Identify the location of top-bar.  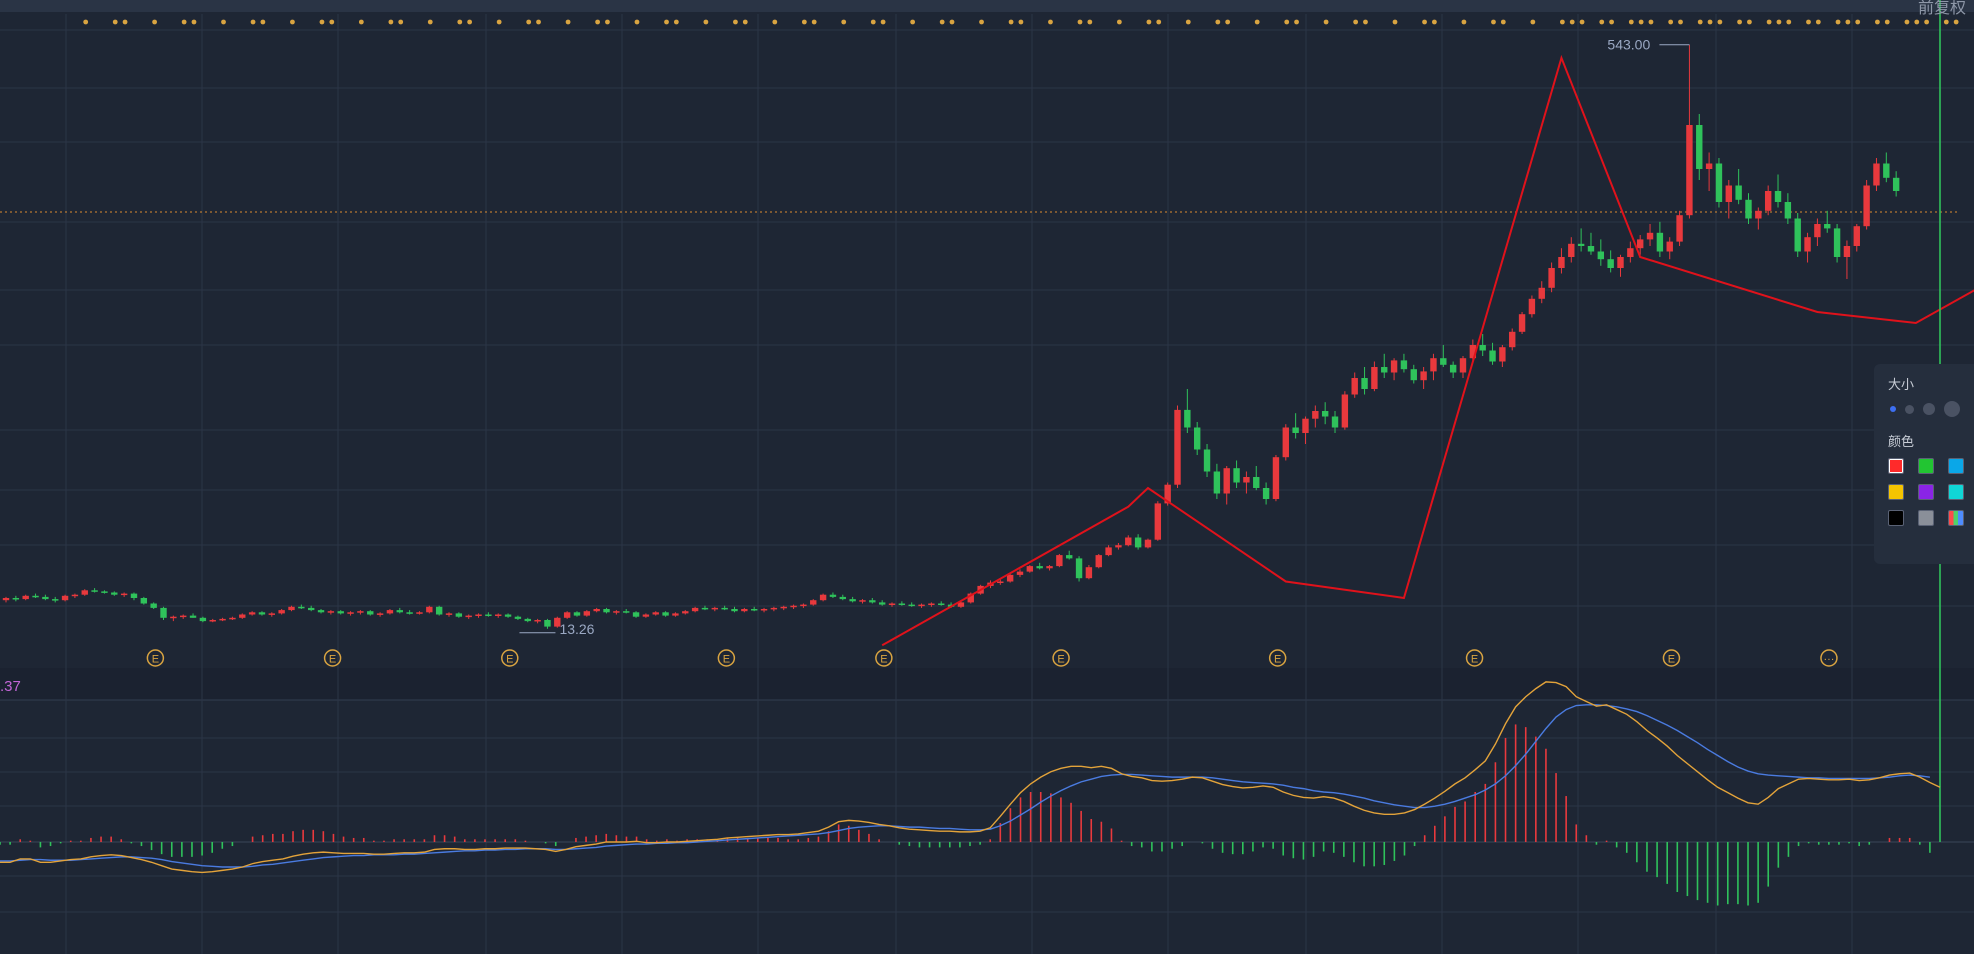
(987, 6).